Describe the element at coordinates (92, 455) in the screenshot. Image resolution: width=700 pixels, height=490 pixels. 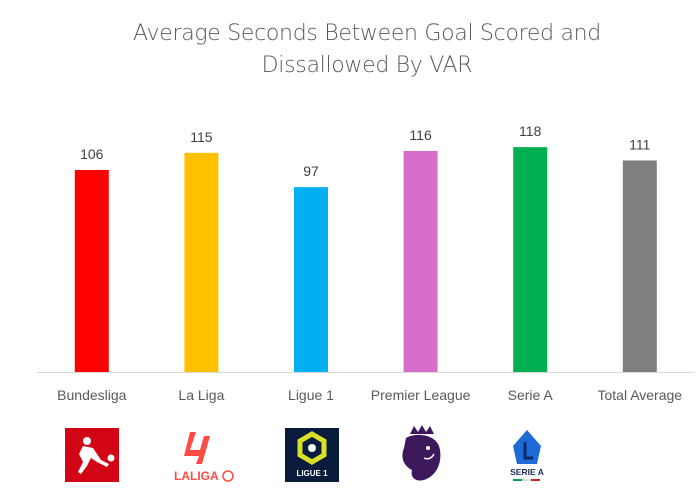
I see `bundesliga-logo` at that location.